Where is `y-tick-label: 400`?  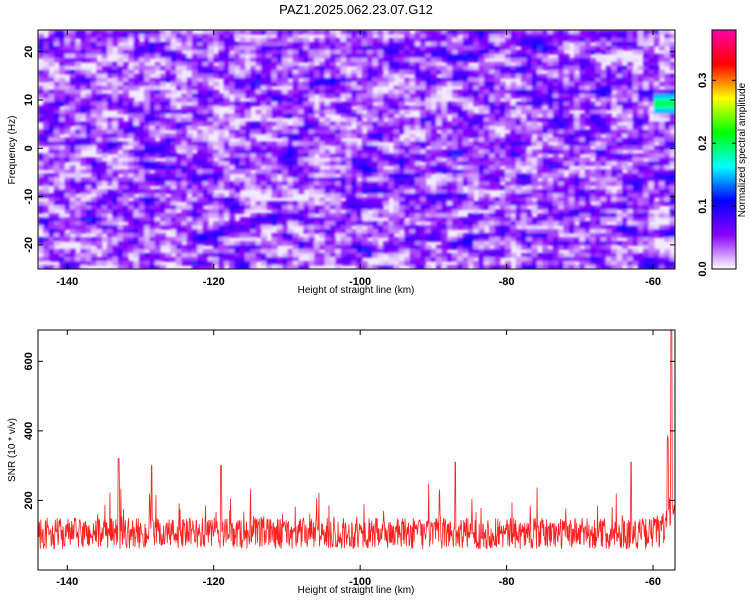
y-tick-label: 400 is located at coordinates (29, 431).